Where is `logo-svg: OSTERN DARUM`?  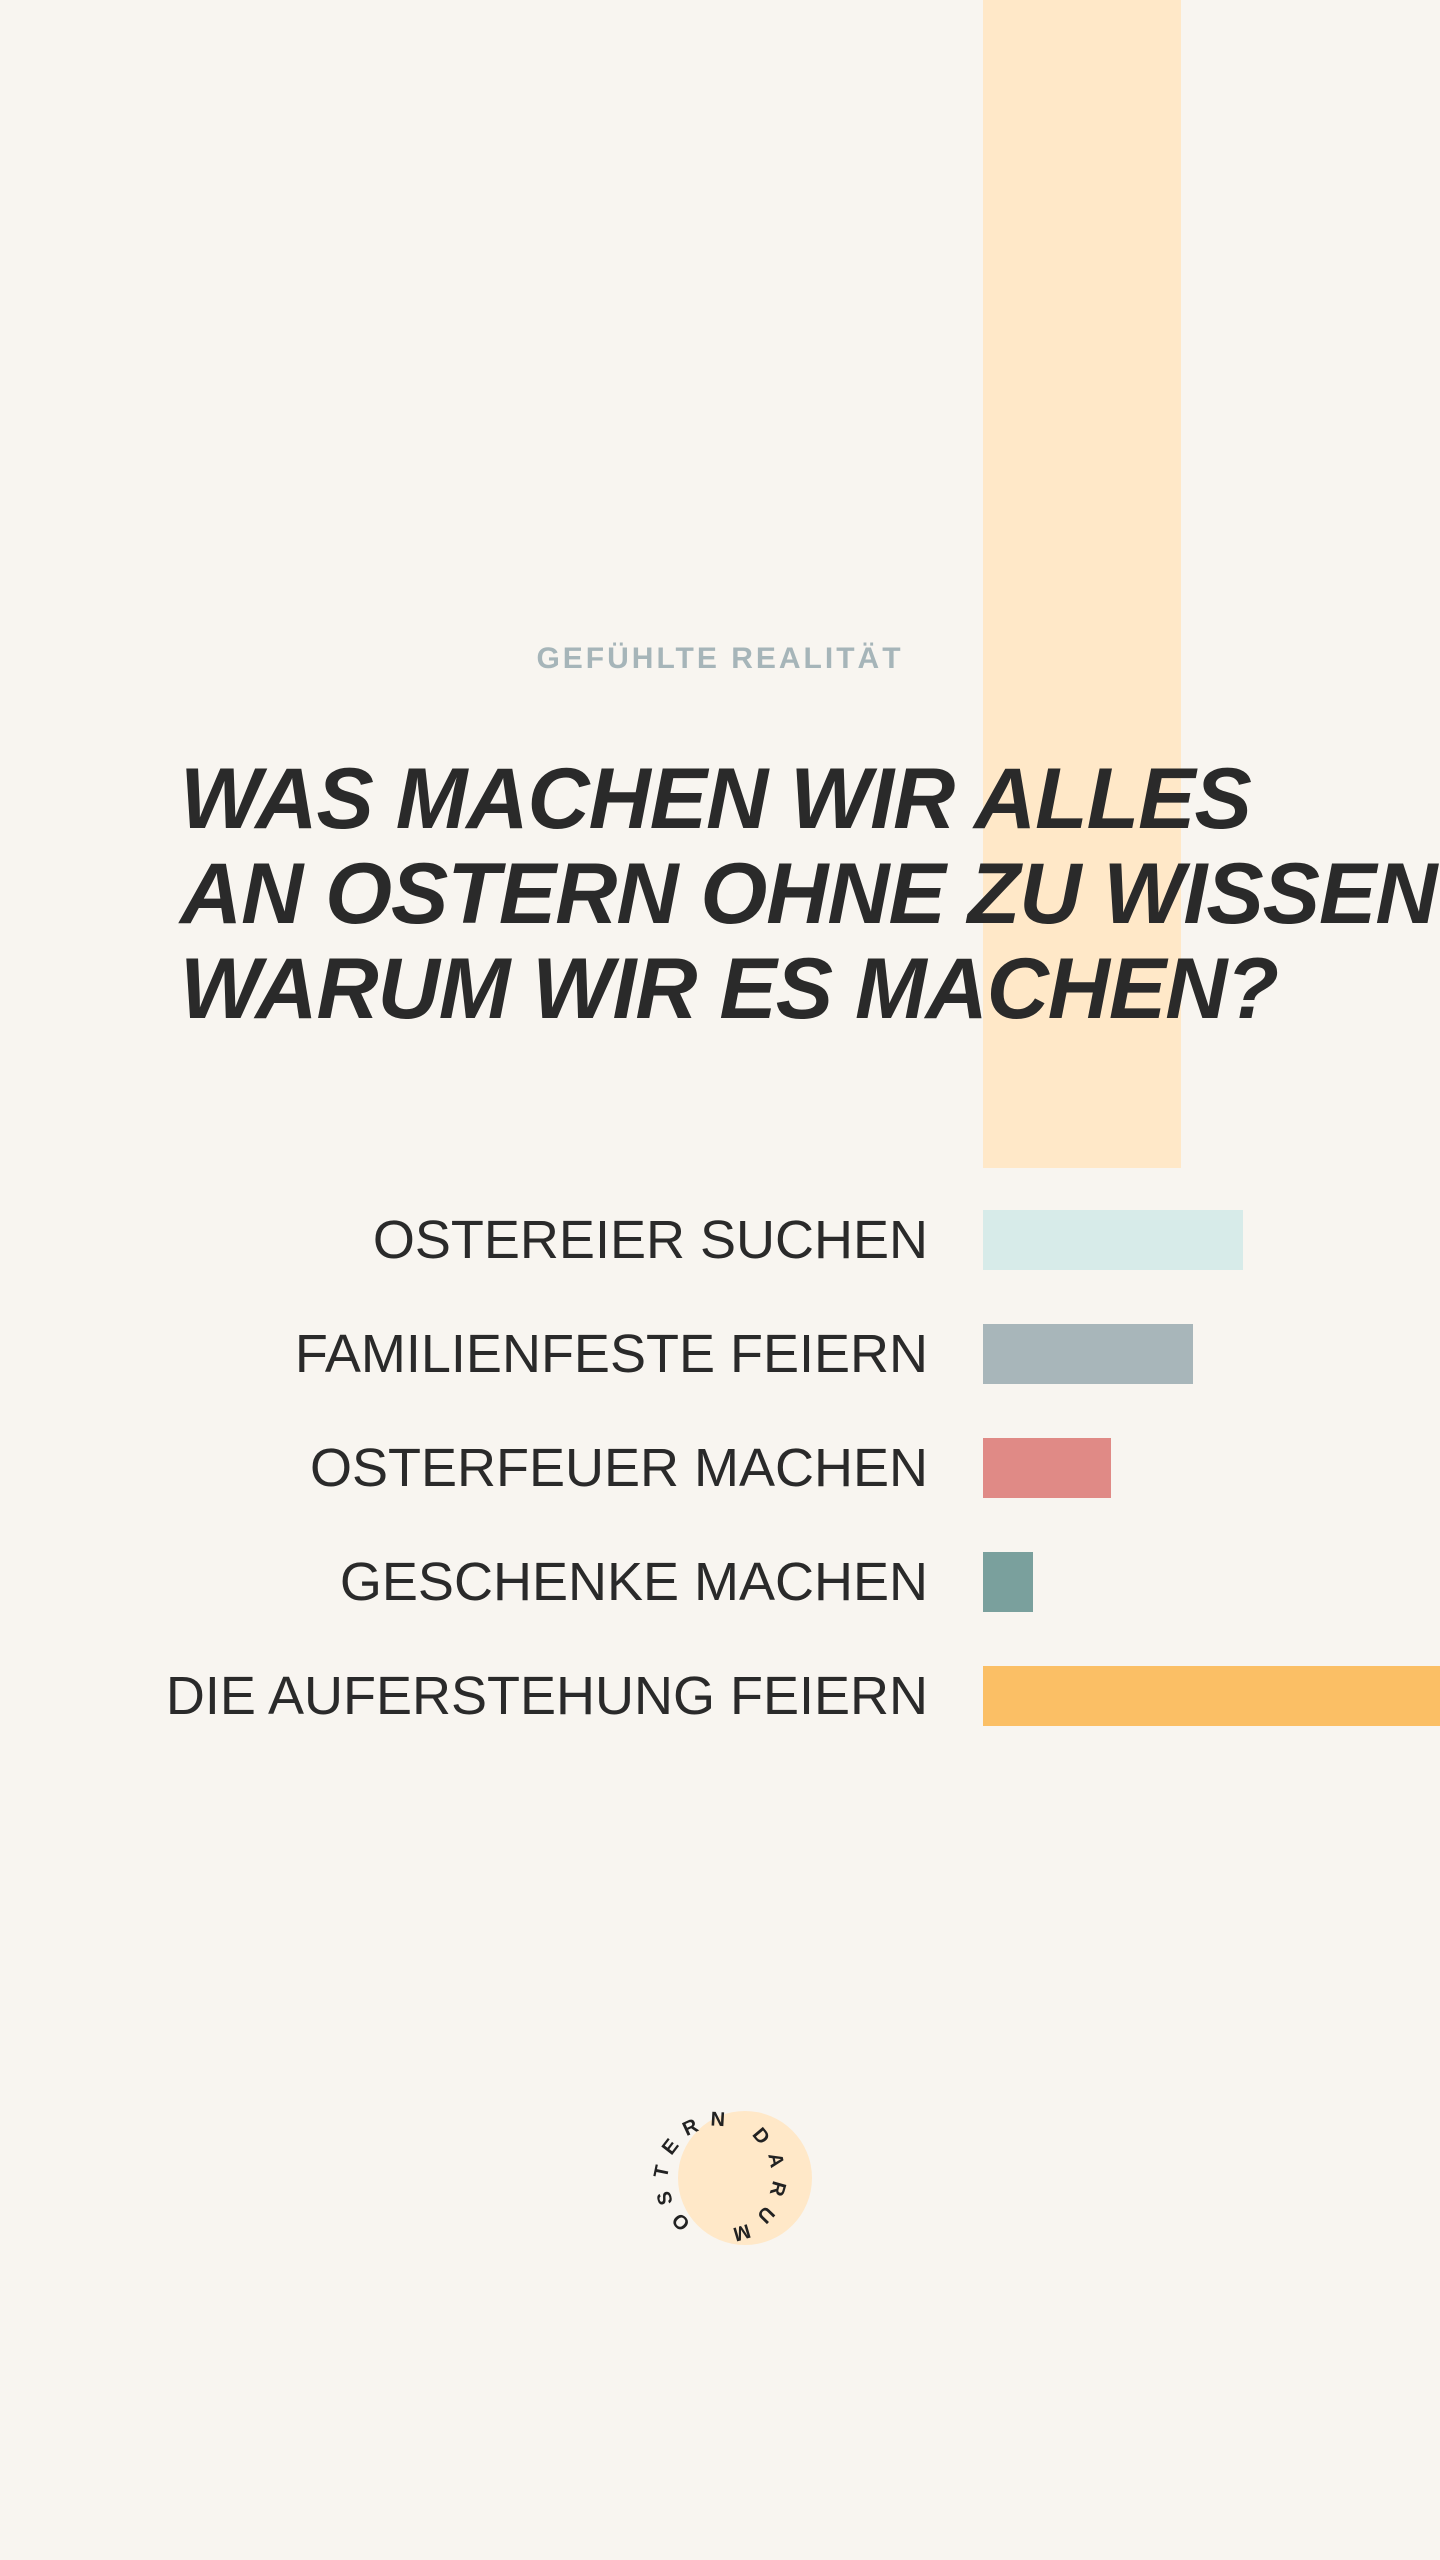 logo-svg: OSTERN DARUM is located at coordinates (731, 2178).